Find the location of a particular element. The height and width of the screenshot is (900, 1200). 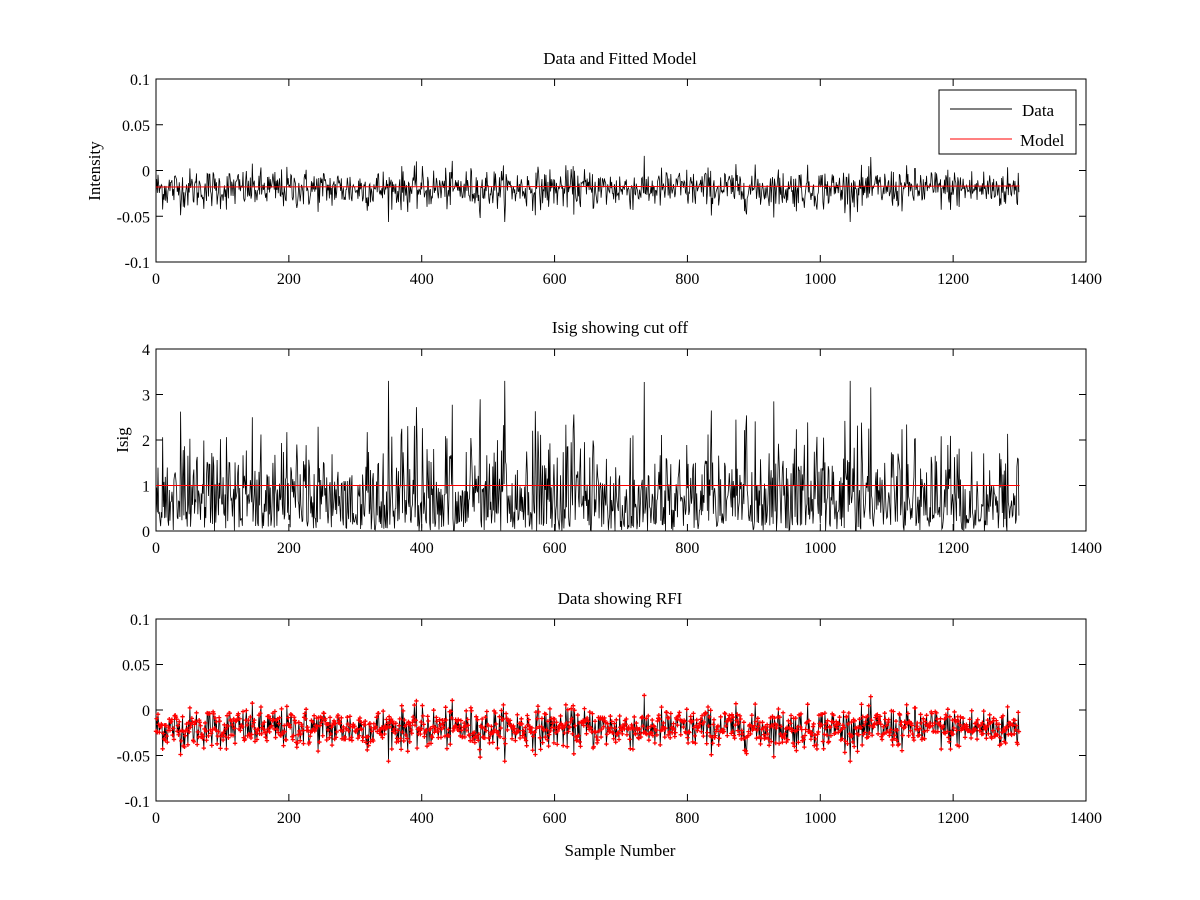

legend-box is located at coordinates (1007, 122).